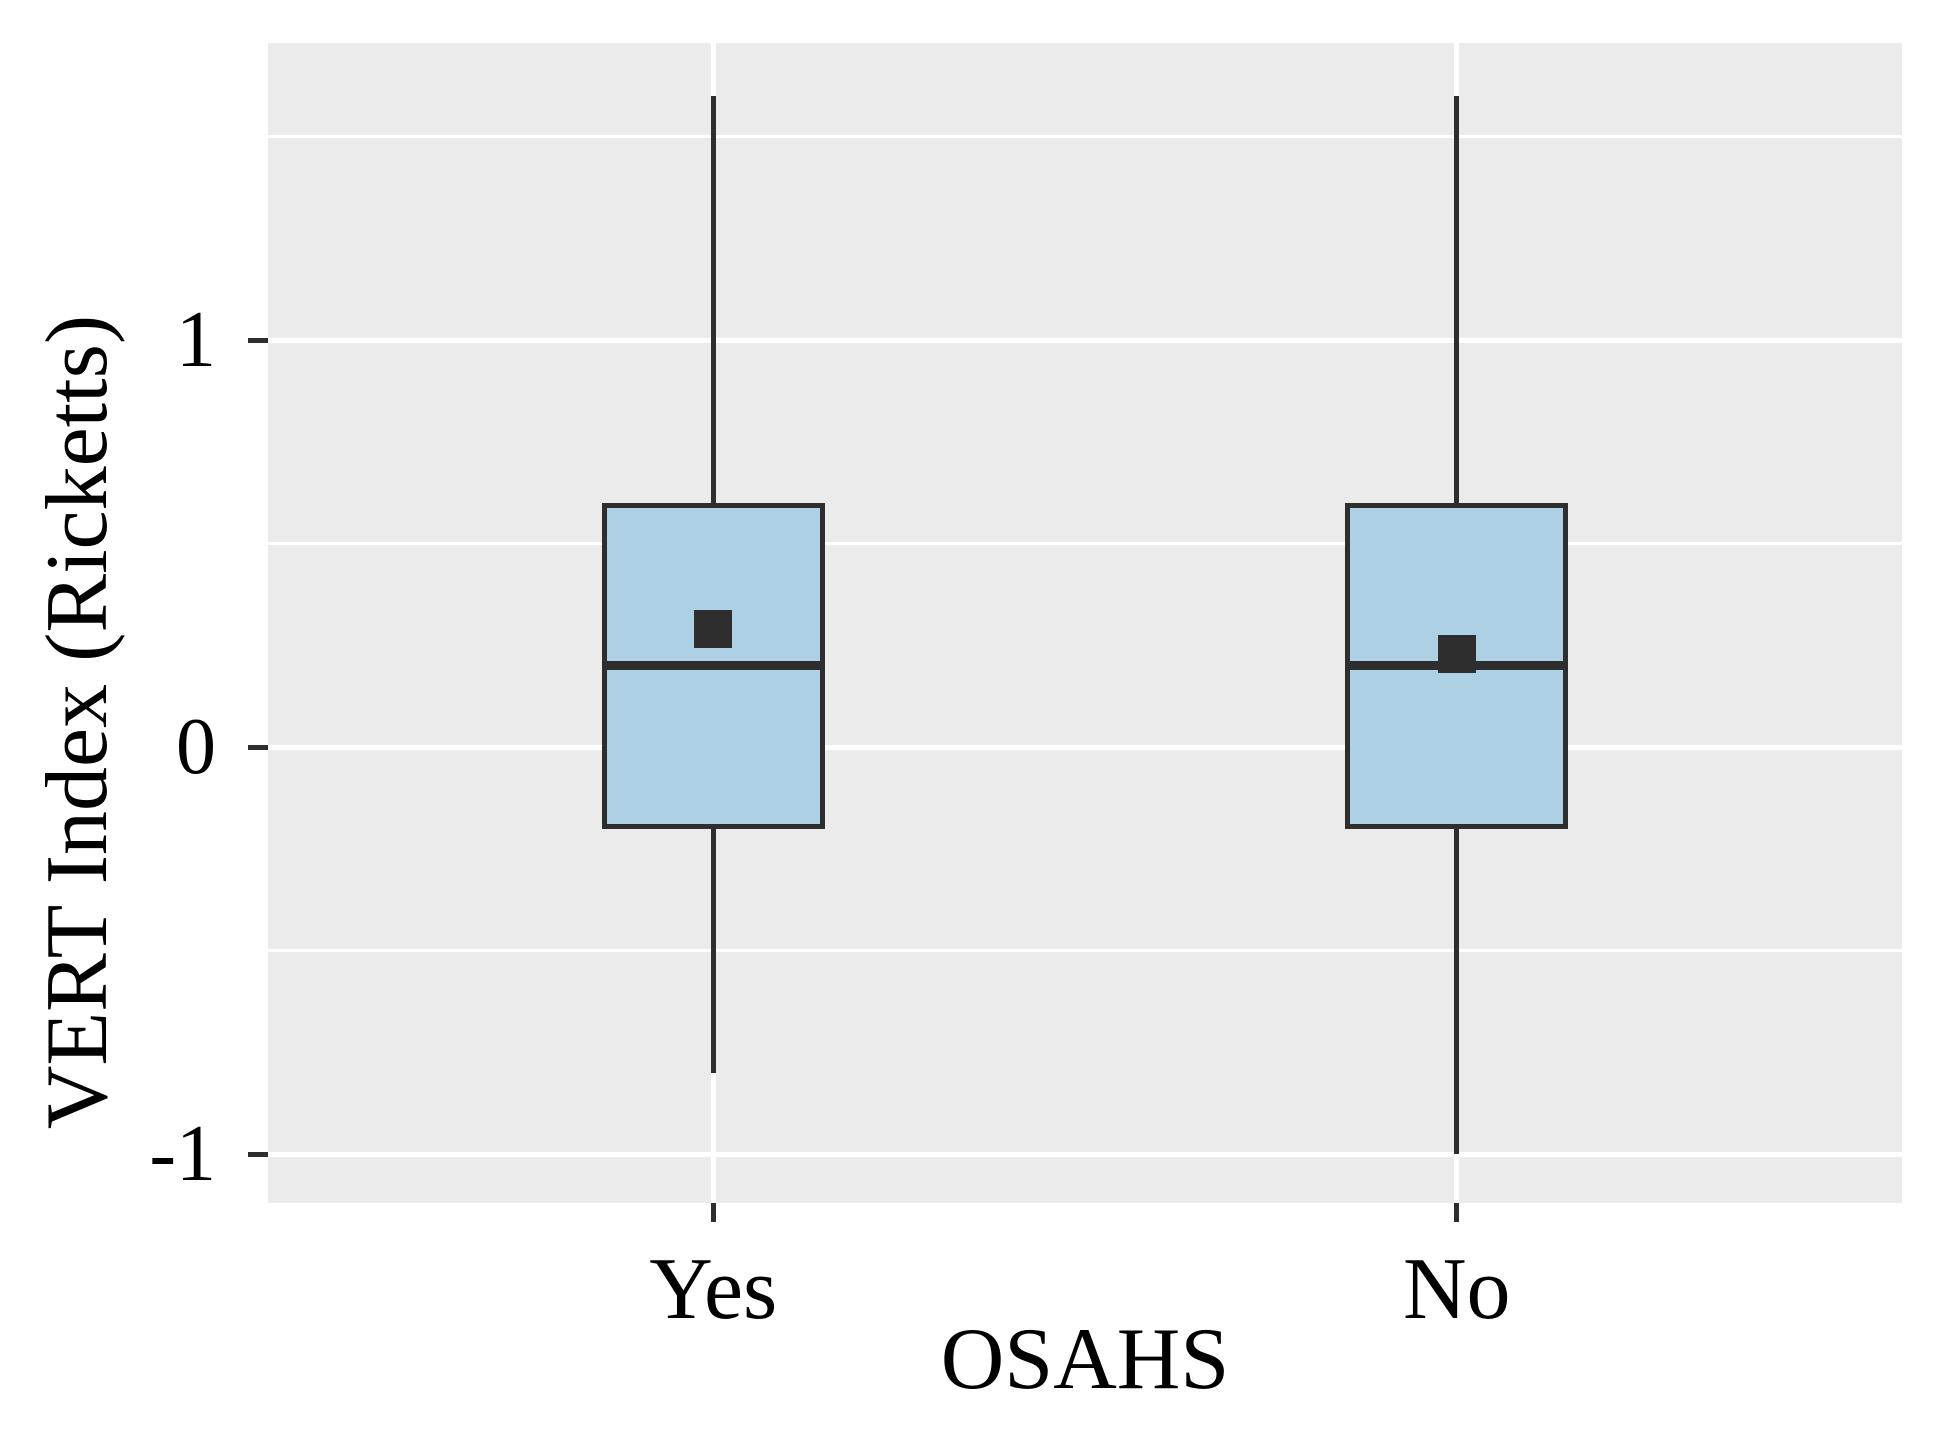  Describe the element at coordinates (182, 1154) in the screenshot. I see `y-tick-label: -1` at that location.